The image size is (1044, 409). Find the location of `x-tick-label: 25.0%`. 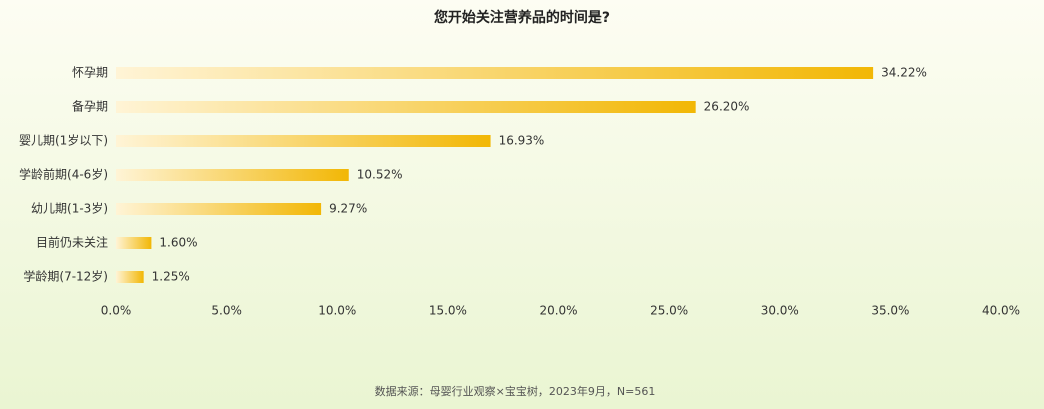

x-tick-label: 25.0% is located at coordinates (669, 311).